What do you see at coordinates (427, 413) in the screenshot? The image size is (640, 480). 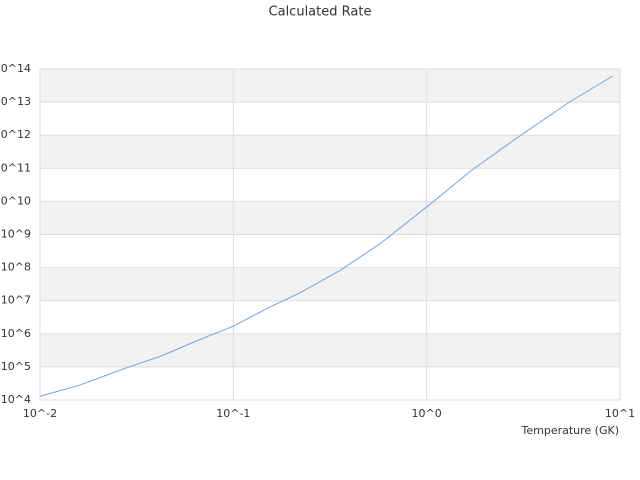 I see `x-tick-label: 10^0` at bounding box center [427, 413].